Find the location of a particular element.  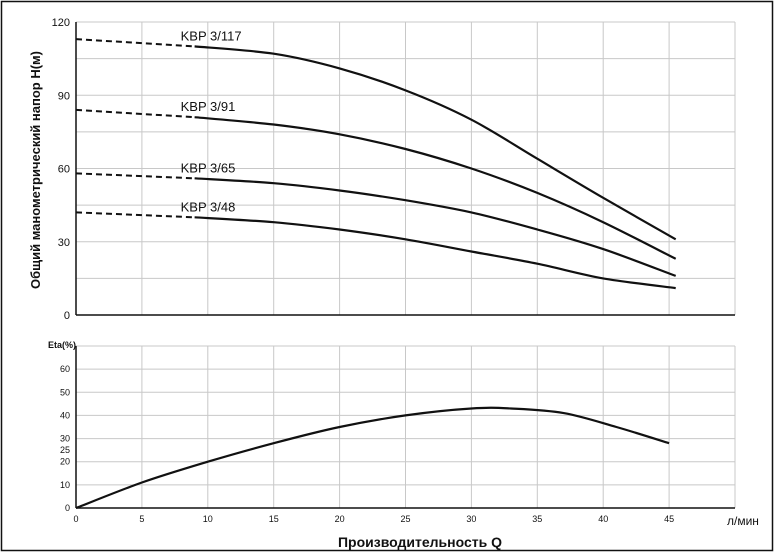

flow-axis-label: Производительность Q is located at coordinates (420, 542).